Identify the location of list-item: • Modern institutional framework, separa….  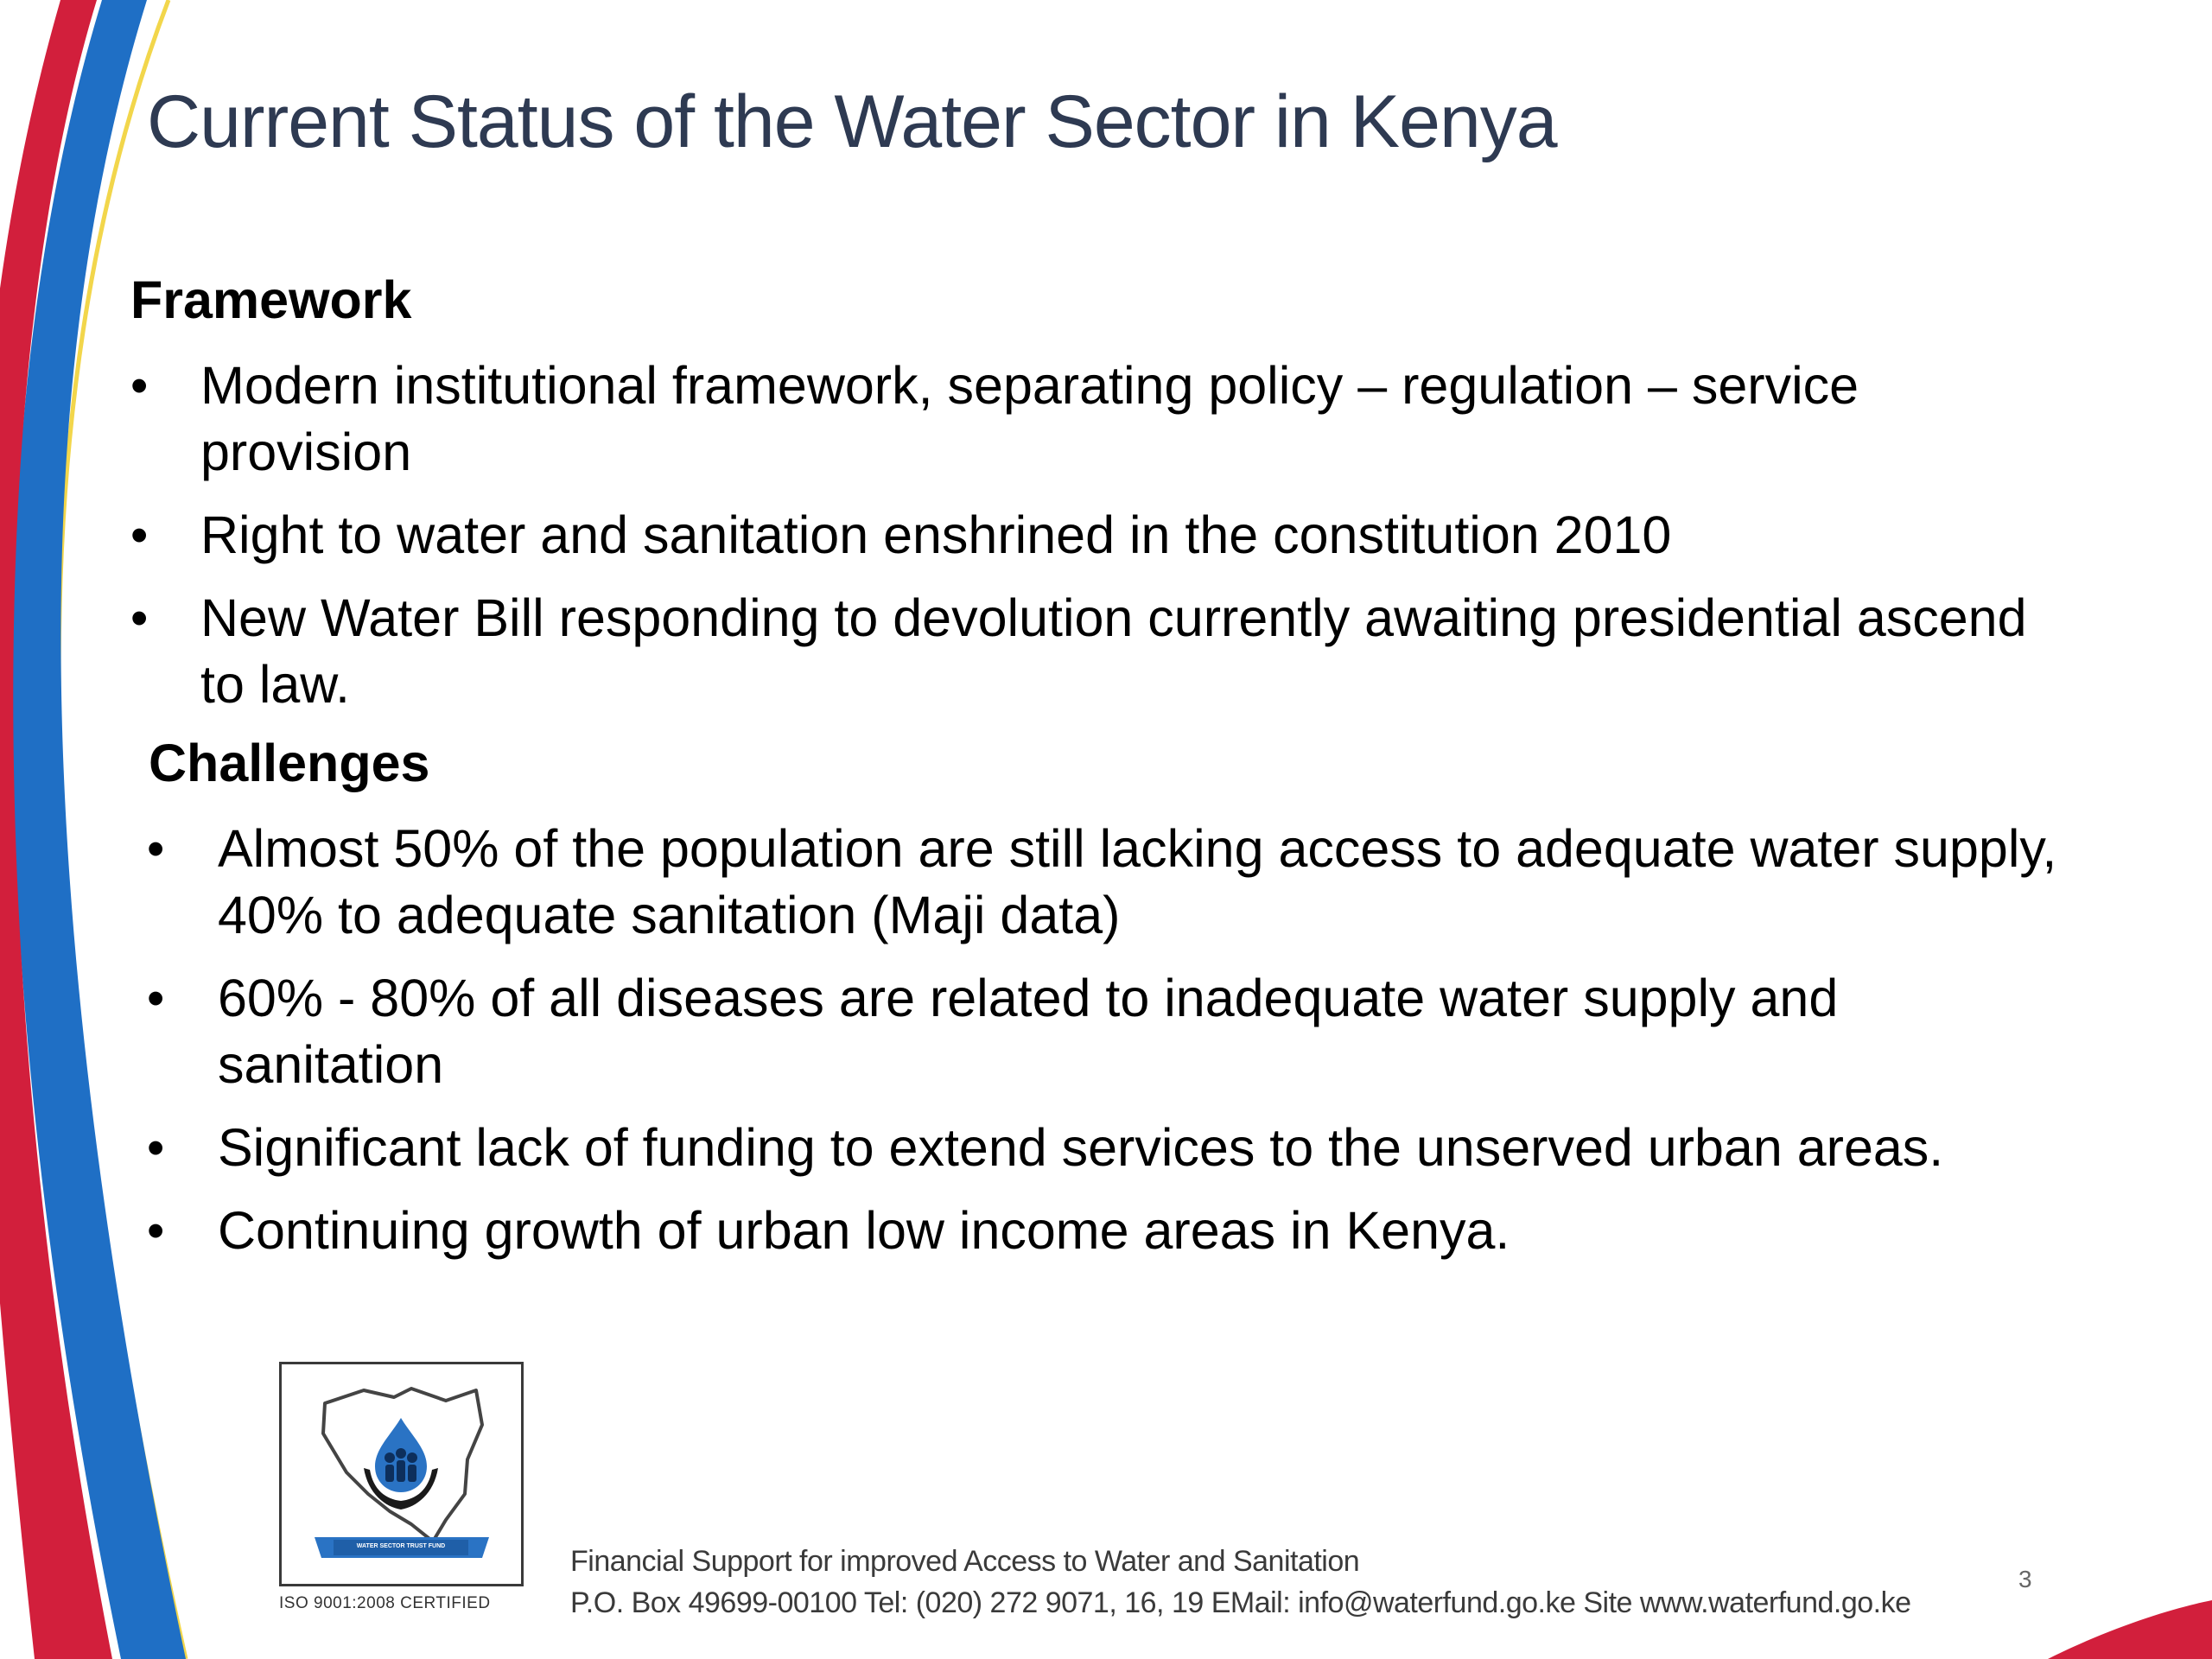
(1093, 419).